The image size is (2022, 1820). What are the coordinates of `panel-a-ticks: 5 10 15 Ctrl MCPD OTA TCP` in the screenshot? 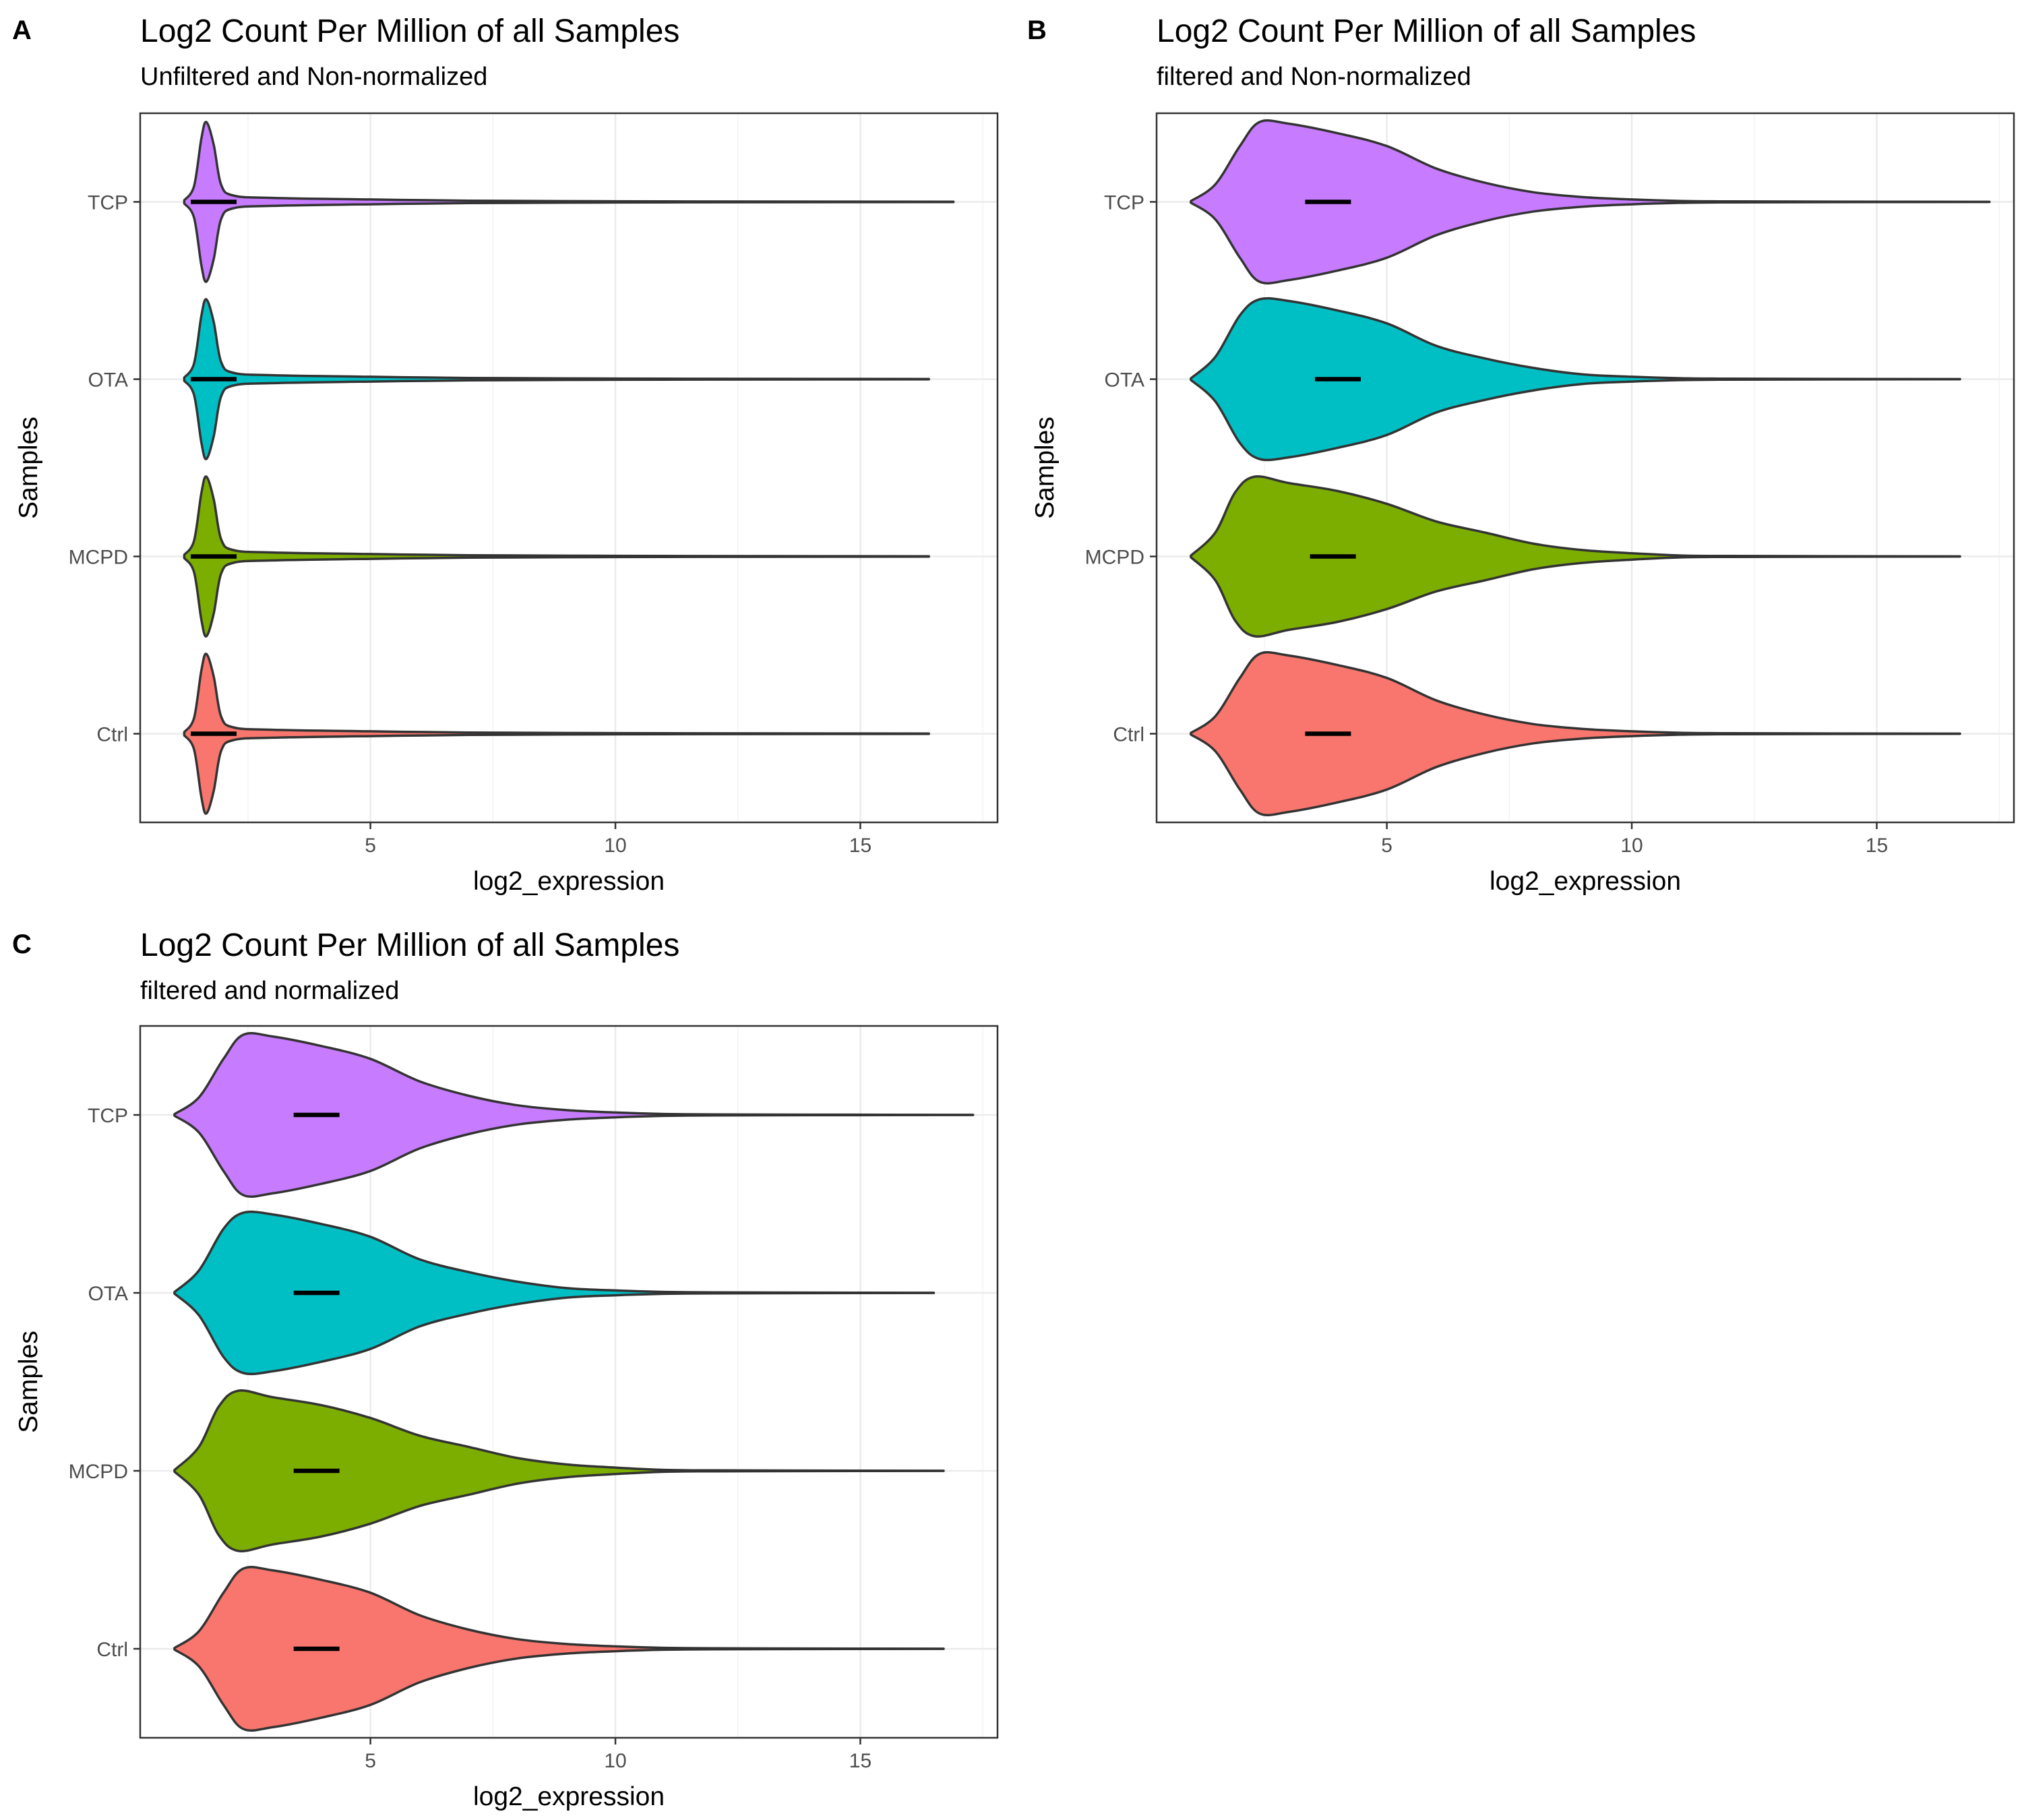 It's located at (470, 524).